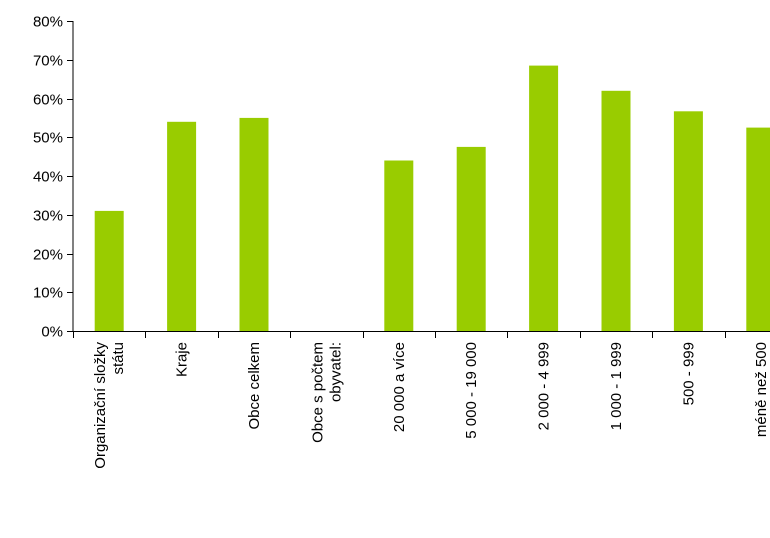 This screenshot has height=538, width=770. Describe the element at coordinates (52, 332) in the screenshot. I see `y-tick-label: 0%` at that location.